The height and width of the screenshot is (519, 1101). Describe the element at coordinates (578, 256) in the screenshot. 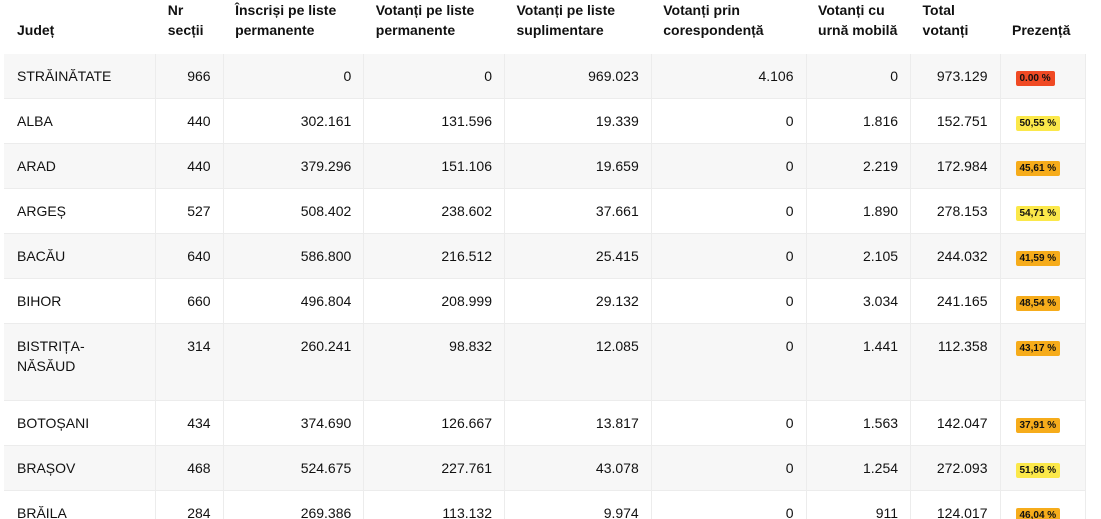

I see `cell-votanti-suplimentare: 25.415` at that location.